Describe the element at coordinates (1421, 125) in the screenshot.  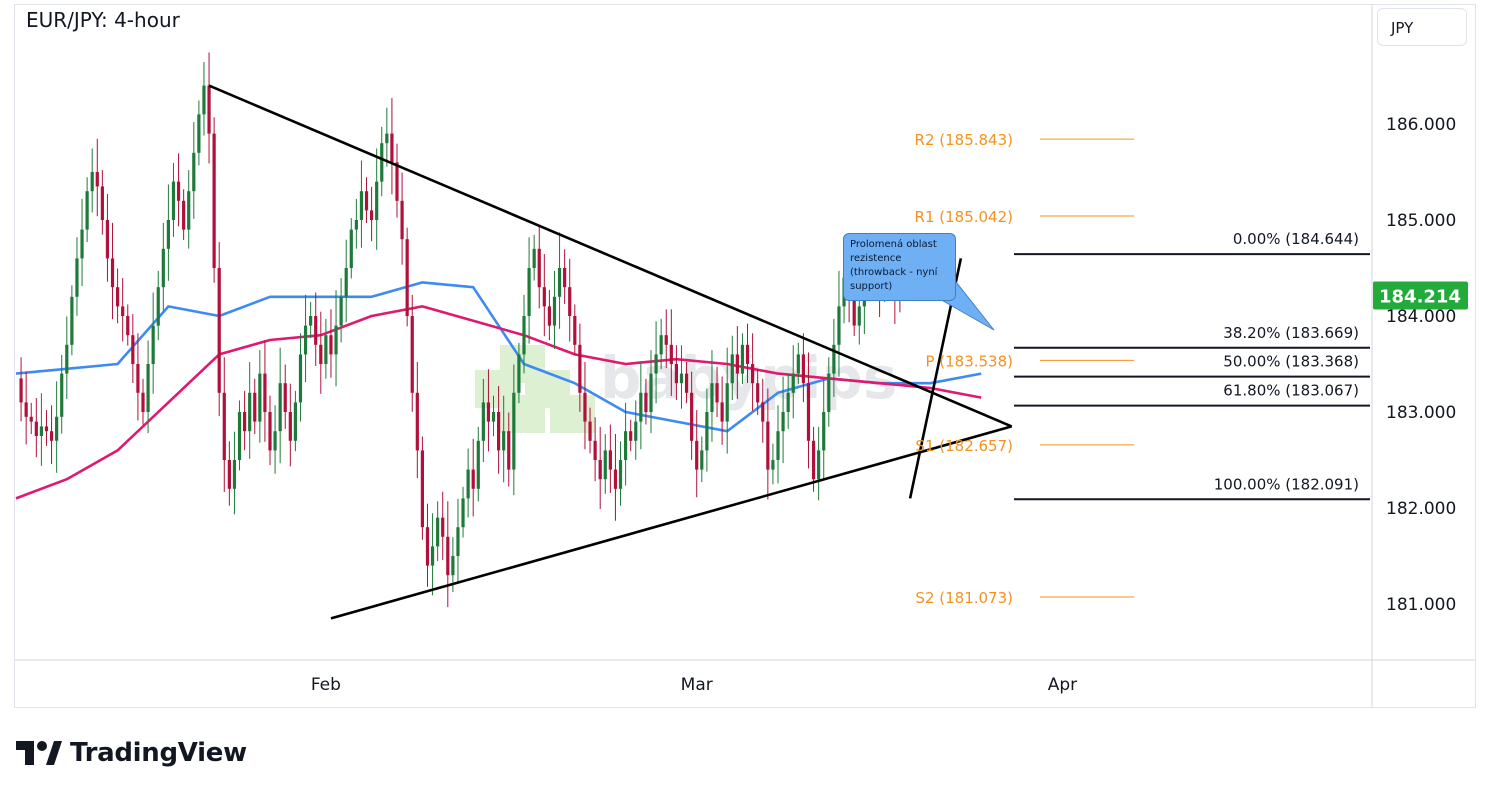
I see `y-tick-label: 186.000` at that location.